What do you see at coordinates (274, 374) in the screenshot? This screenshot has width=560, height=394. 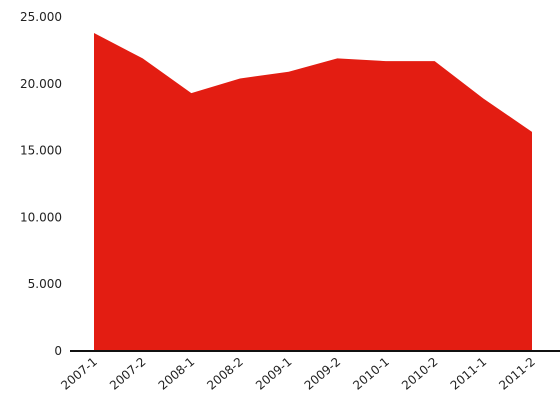 I see `x-tick-label: 2009-1` at bounding box center [274, 374].